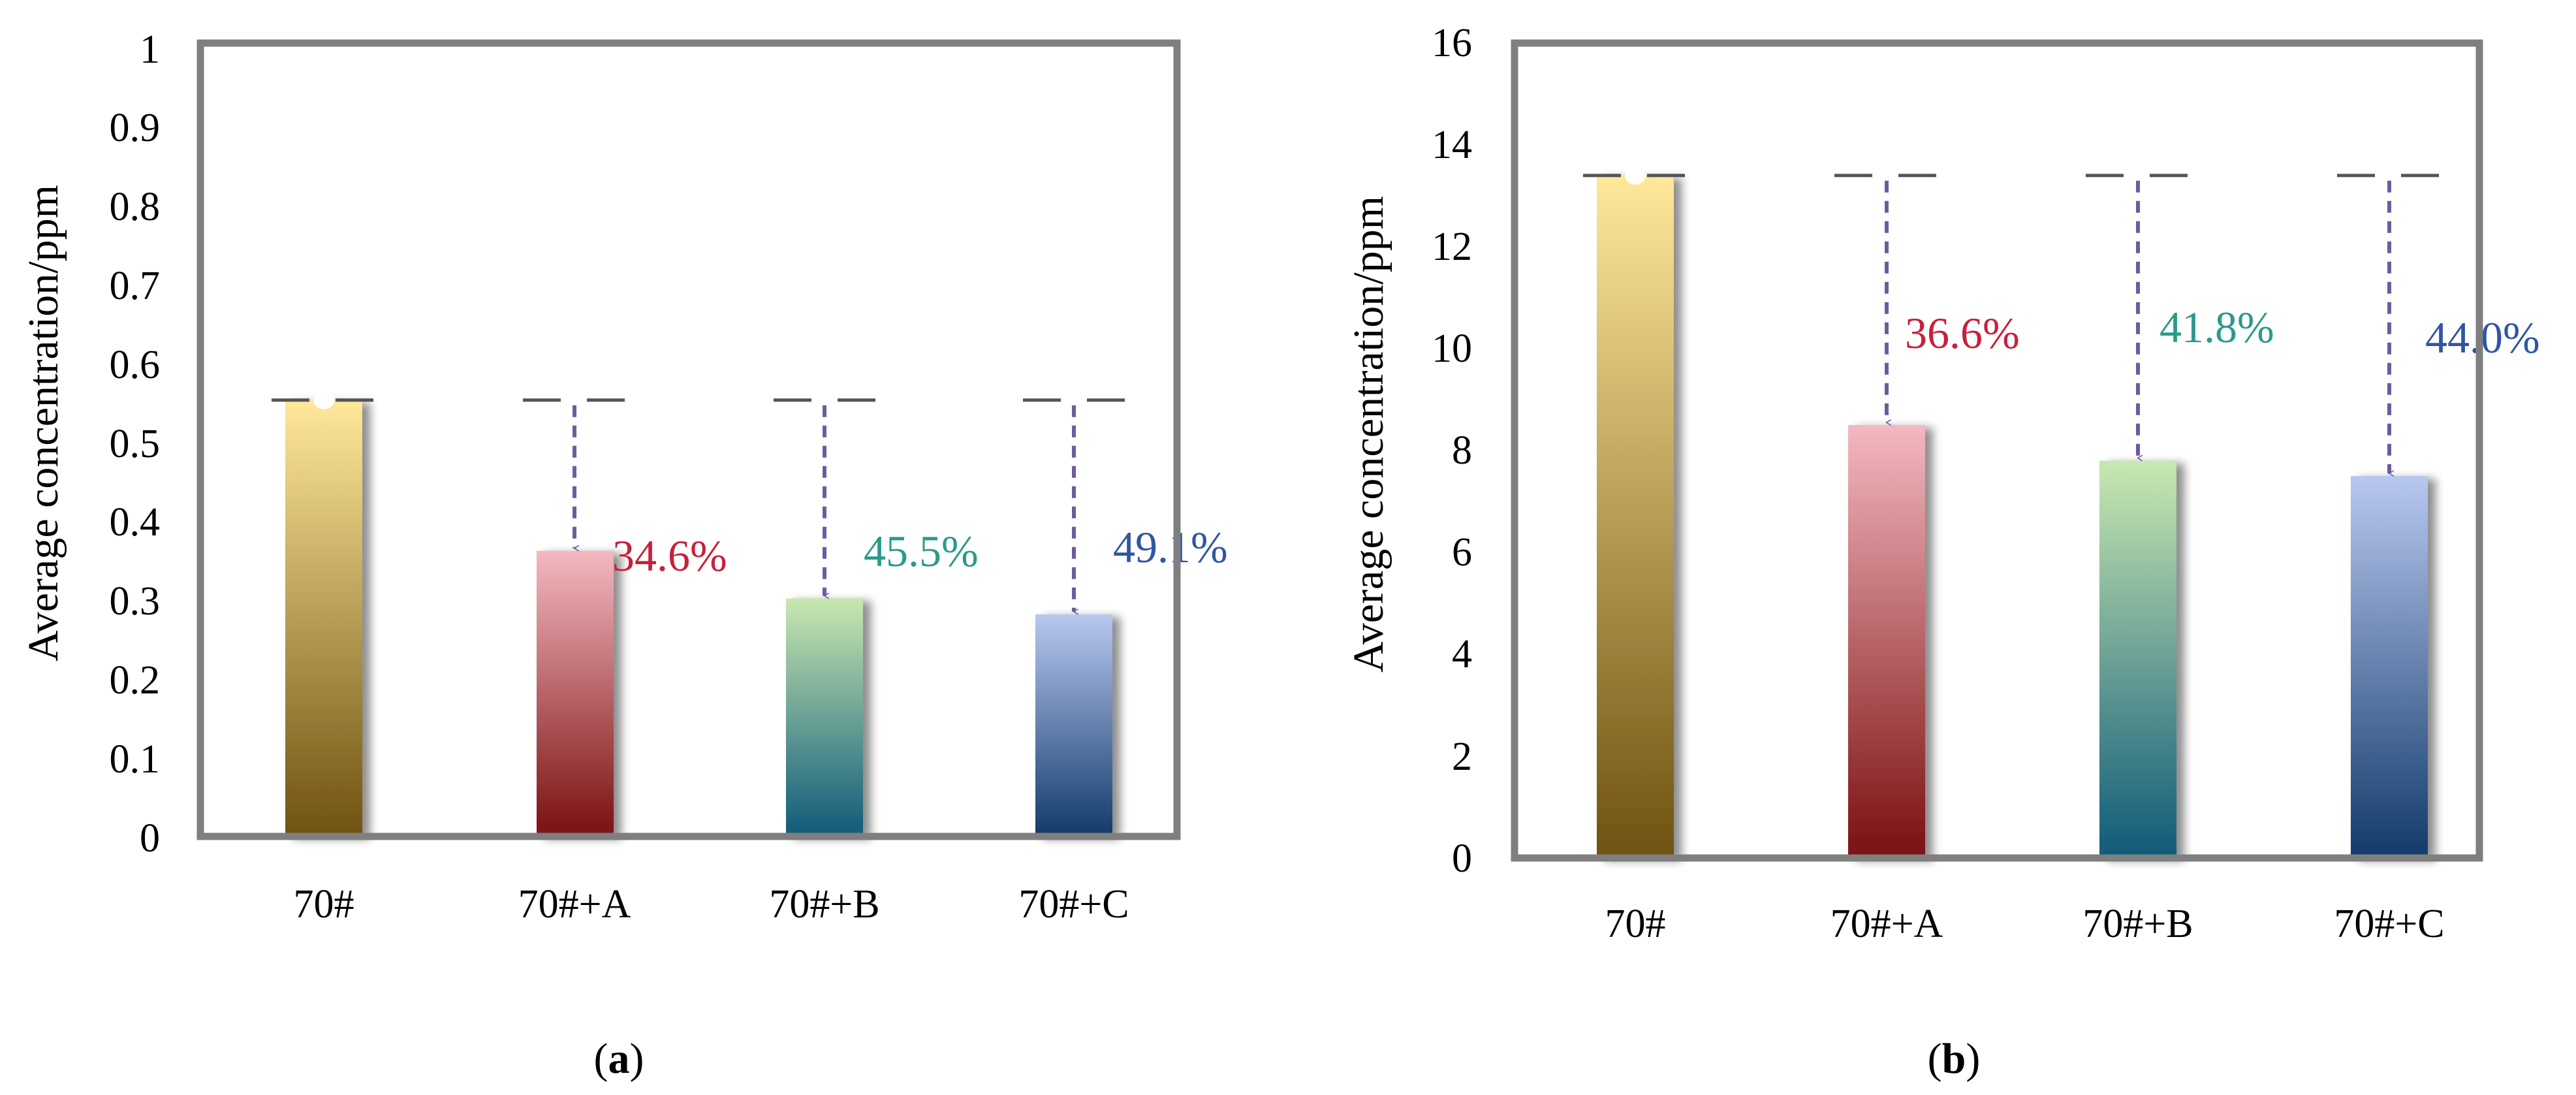 The width and height of the screenshot is (2576, 1095). What do you see at coordinates (1452, 348) in the screenshot?
I see `y-tick-label: 10` at bounding box center [1452, 348].